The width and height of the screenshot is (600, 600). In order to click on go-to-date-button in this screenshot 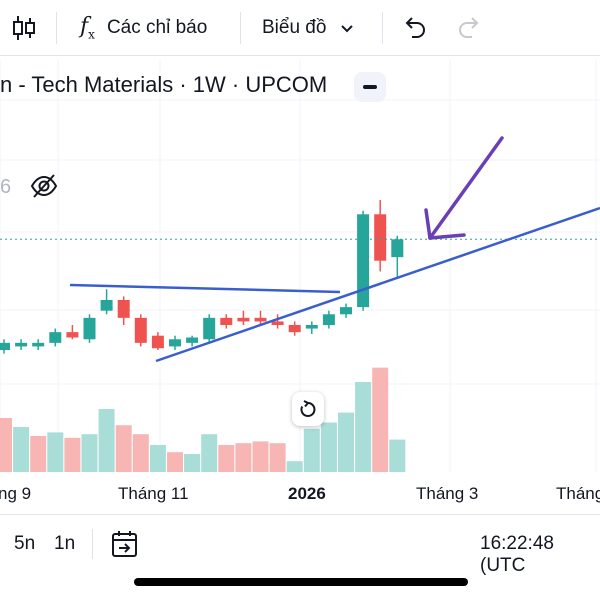, I will do `click(125, 547)`.